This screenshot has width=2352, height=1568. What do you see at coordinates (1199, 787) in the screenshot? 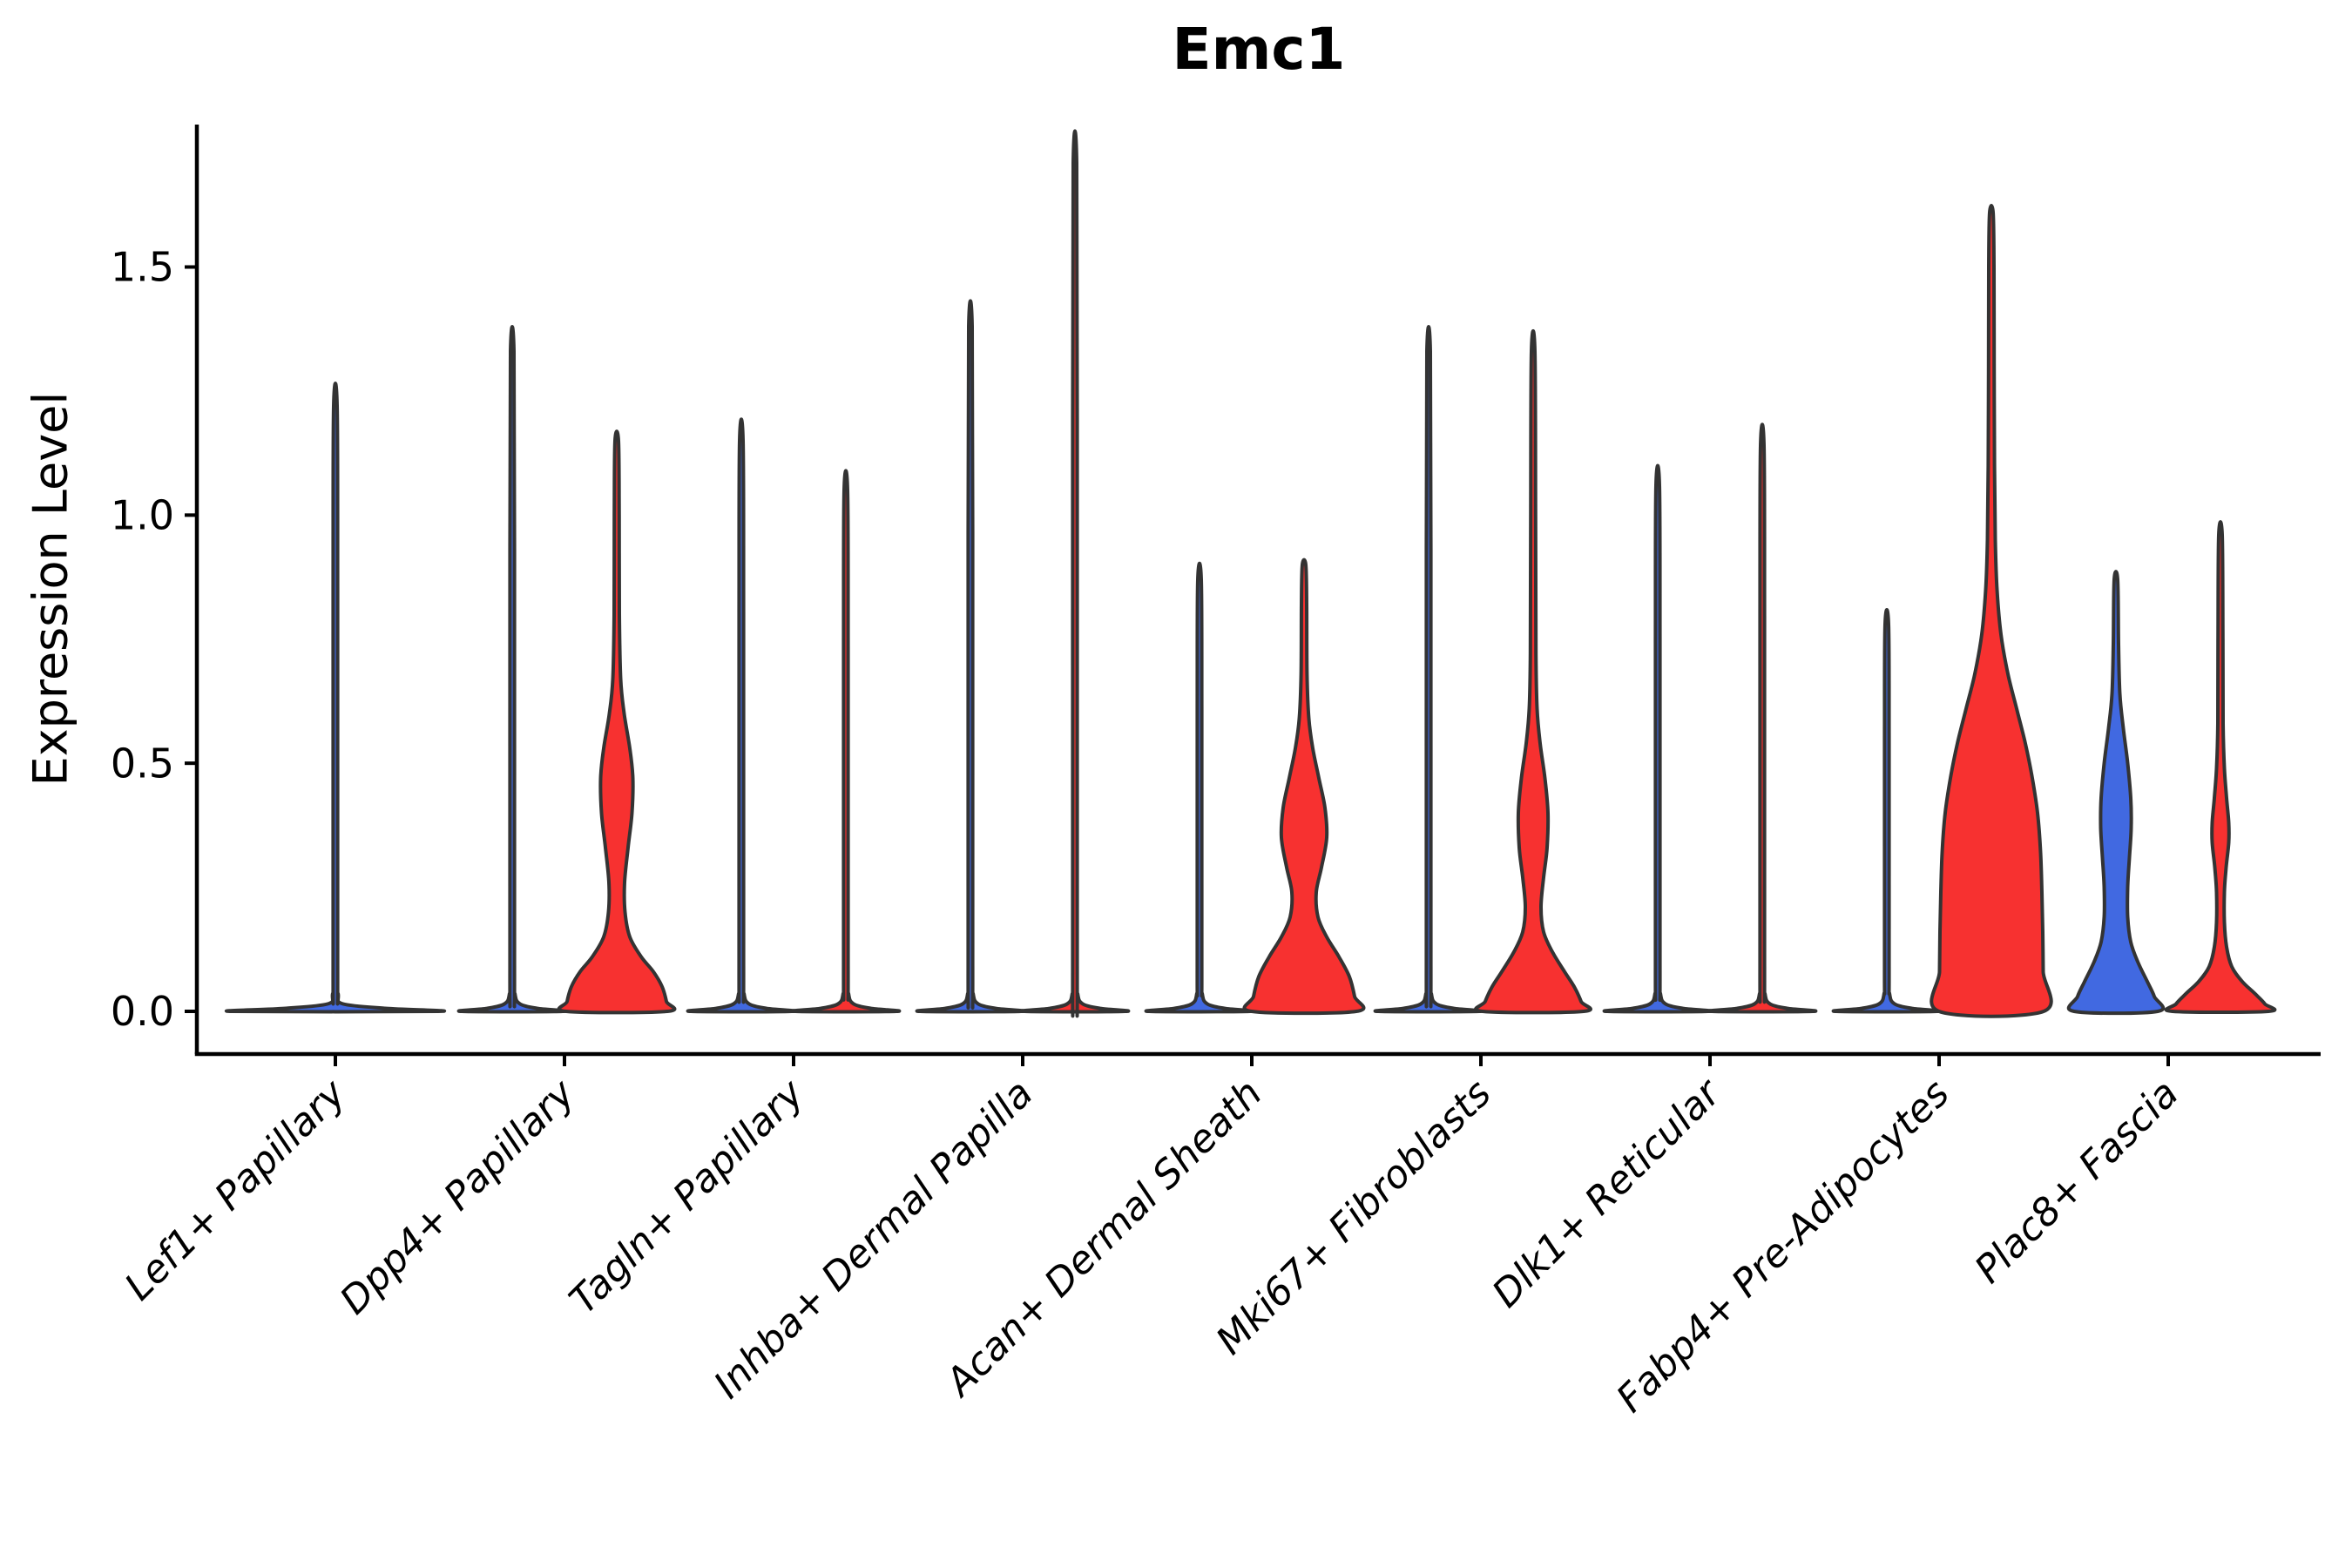
I see `violin-acan-dermal-sheath-left` at bounding box center [1199, 787].